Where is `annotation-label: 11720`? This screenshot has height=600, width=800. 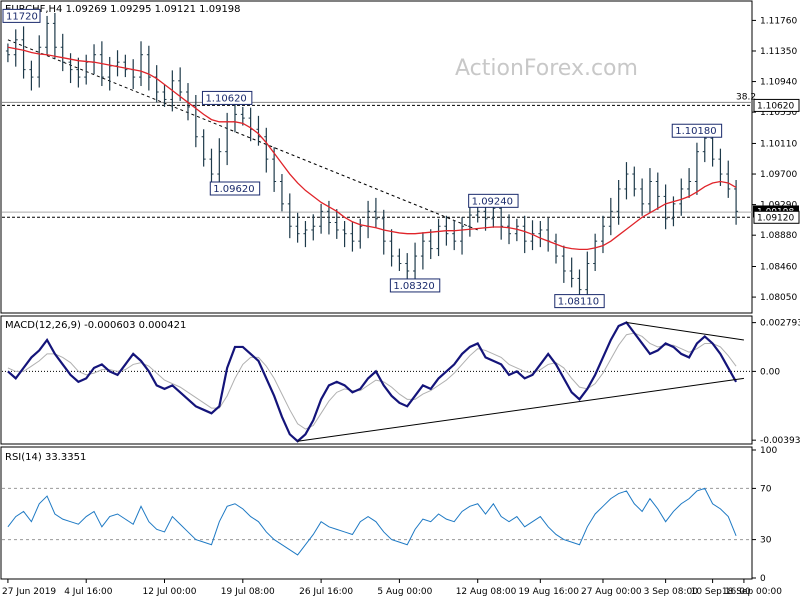 annotation-label: 11720 is located at coordinates (22, 16).